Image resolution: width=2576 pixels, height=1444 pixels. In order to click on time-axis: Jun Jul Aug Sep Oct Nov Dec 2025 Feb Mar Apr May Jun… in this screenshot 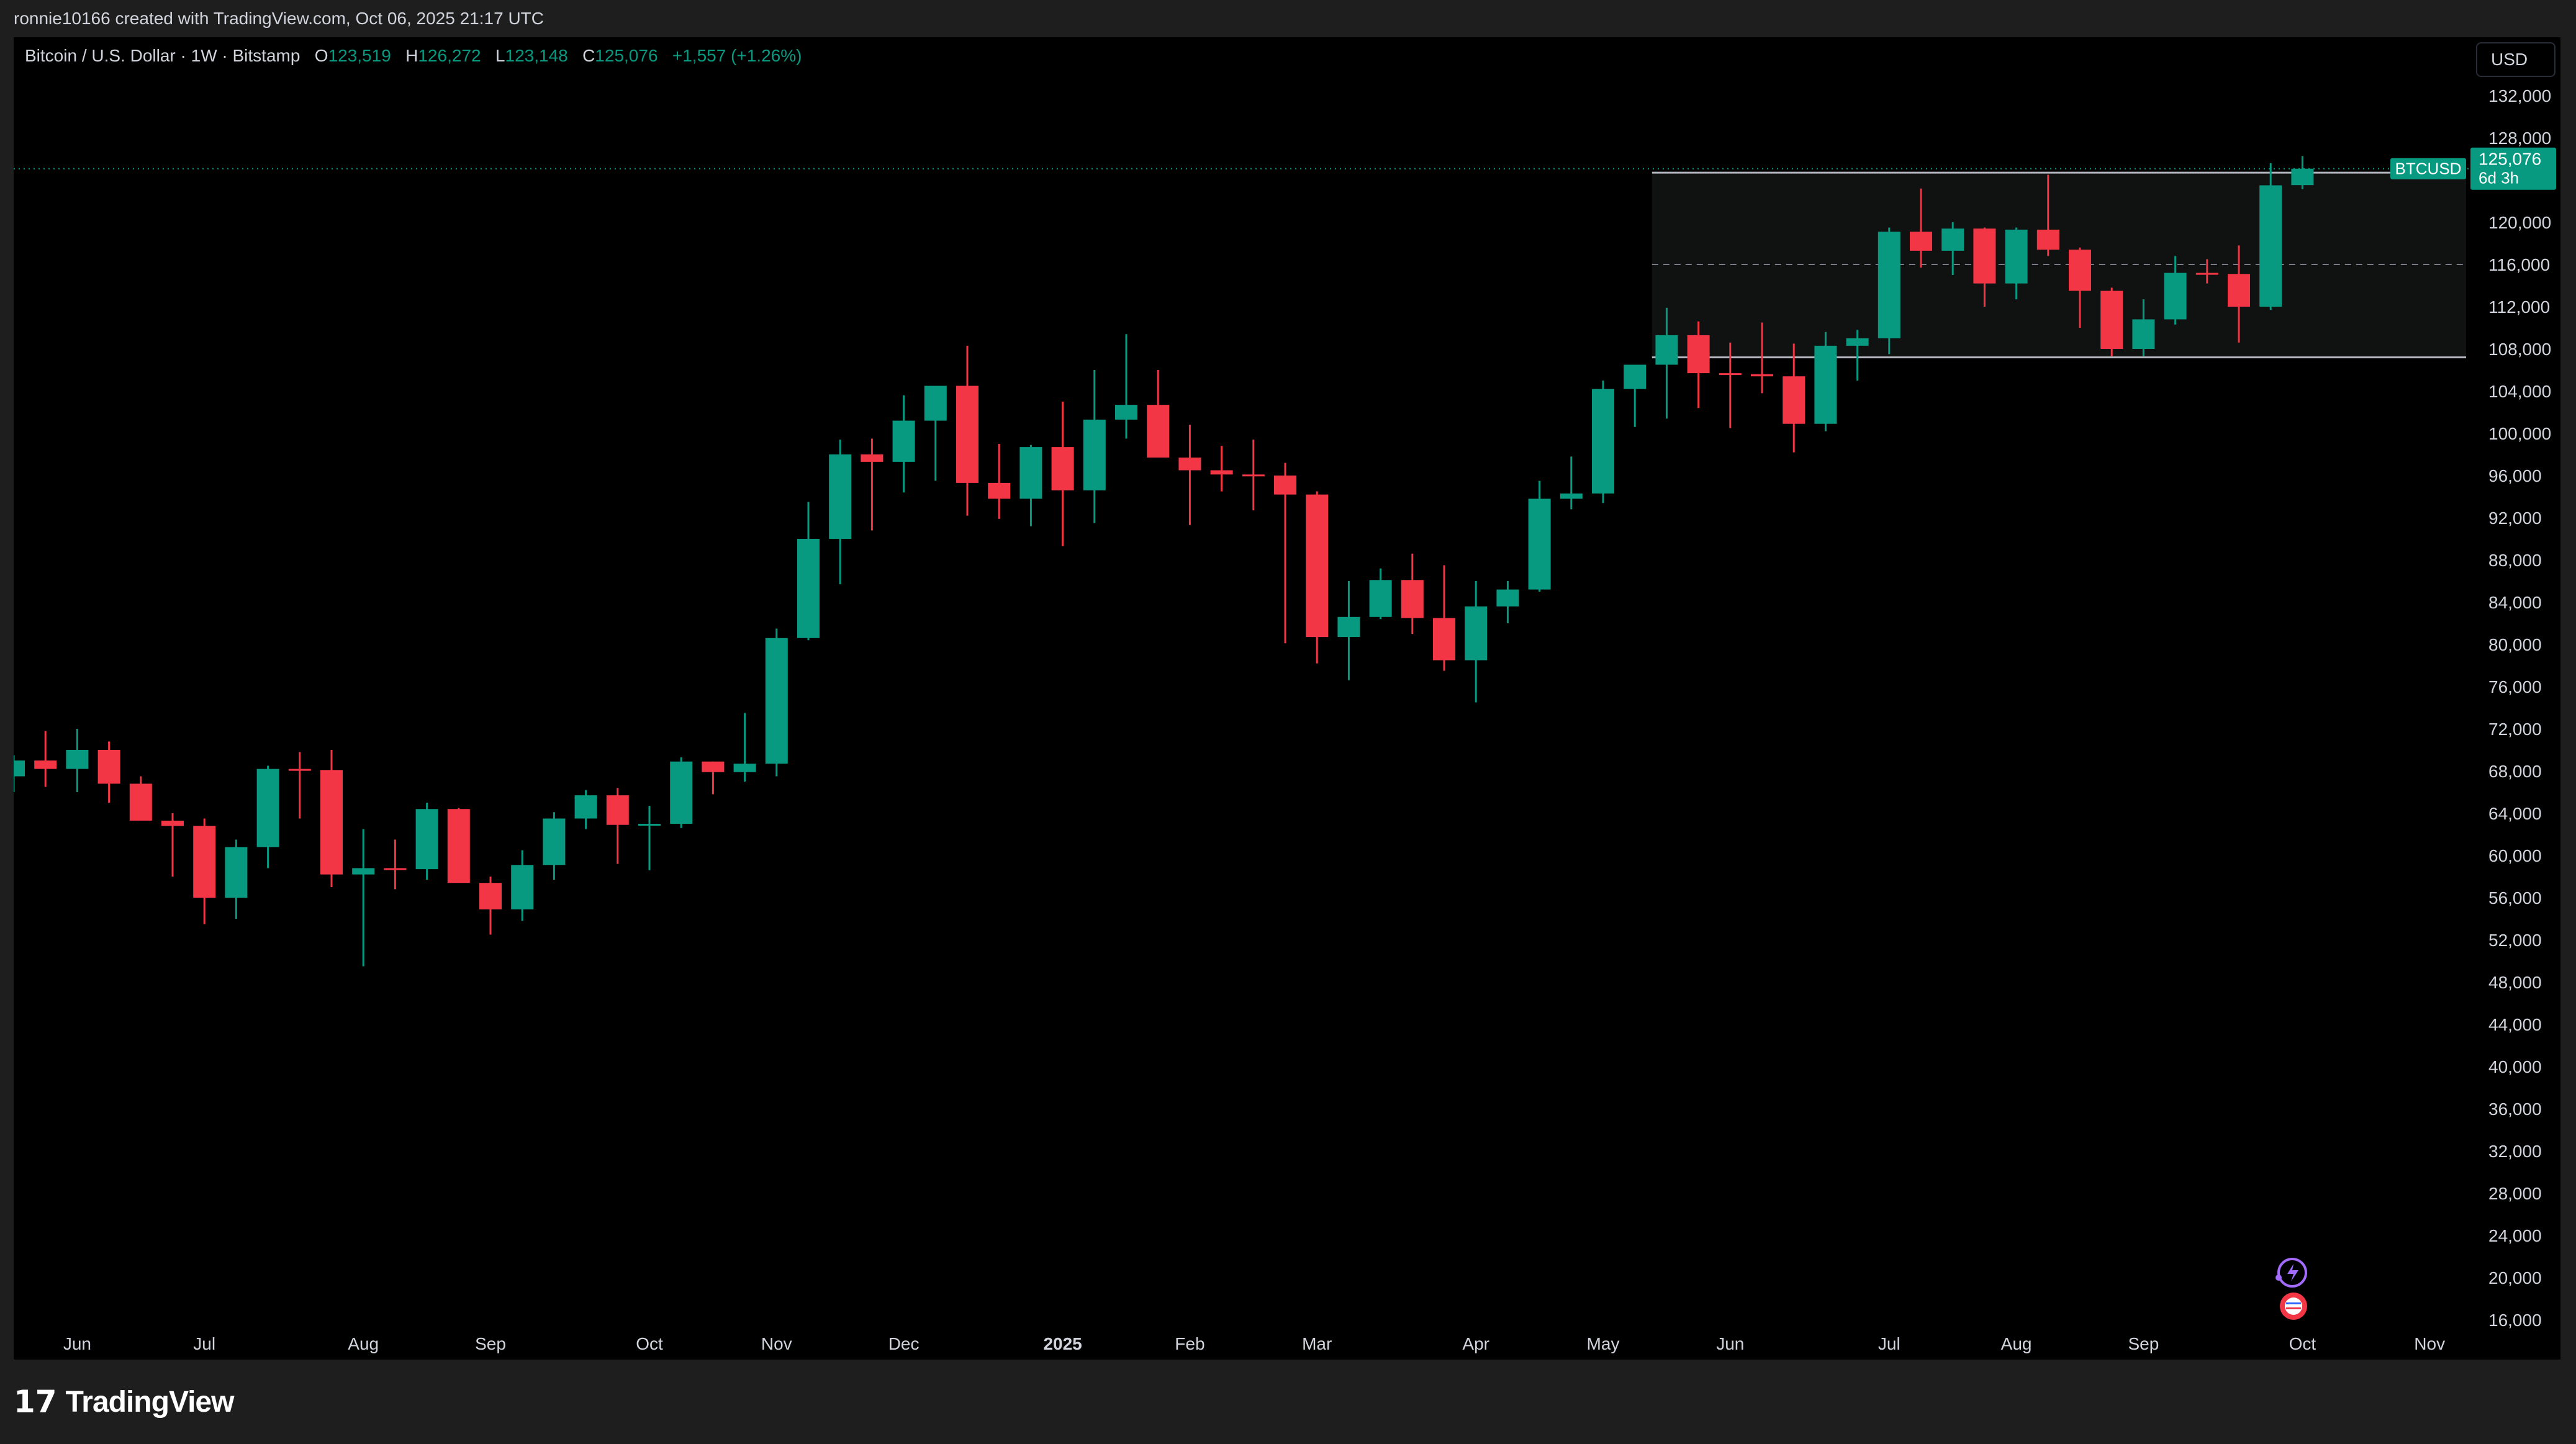, I will do `click(1254, 1343)`.